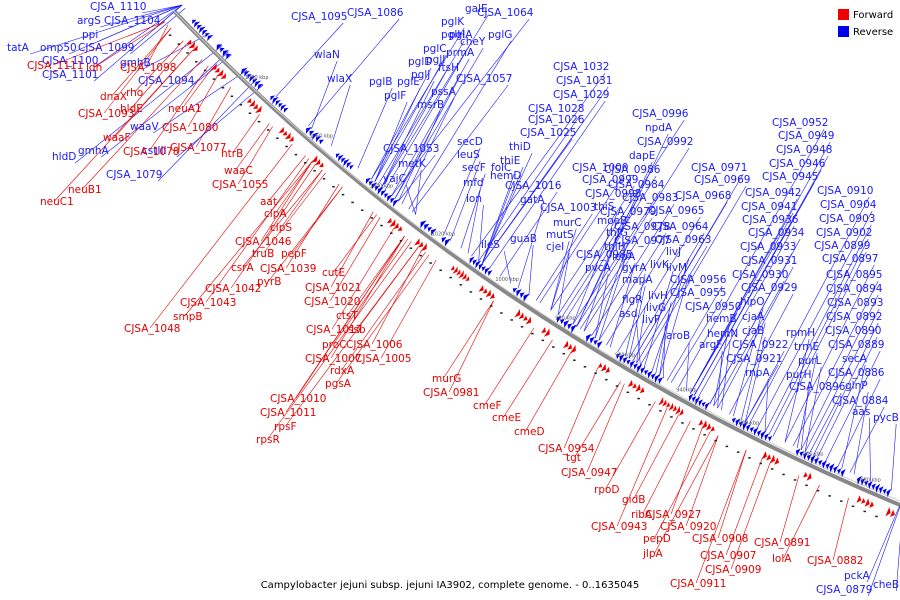 The width and height of the screenshot is (900, 600). I want to click on forward-gene-label: CJSA_1039, so click(288, 269).